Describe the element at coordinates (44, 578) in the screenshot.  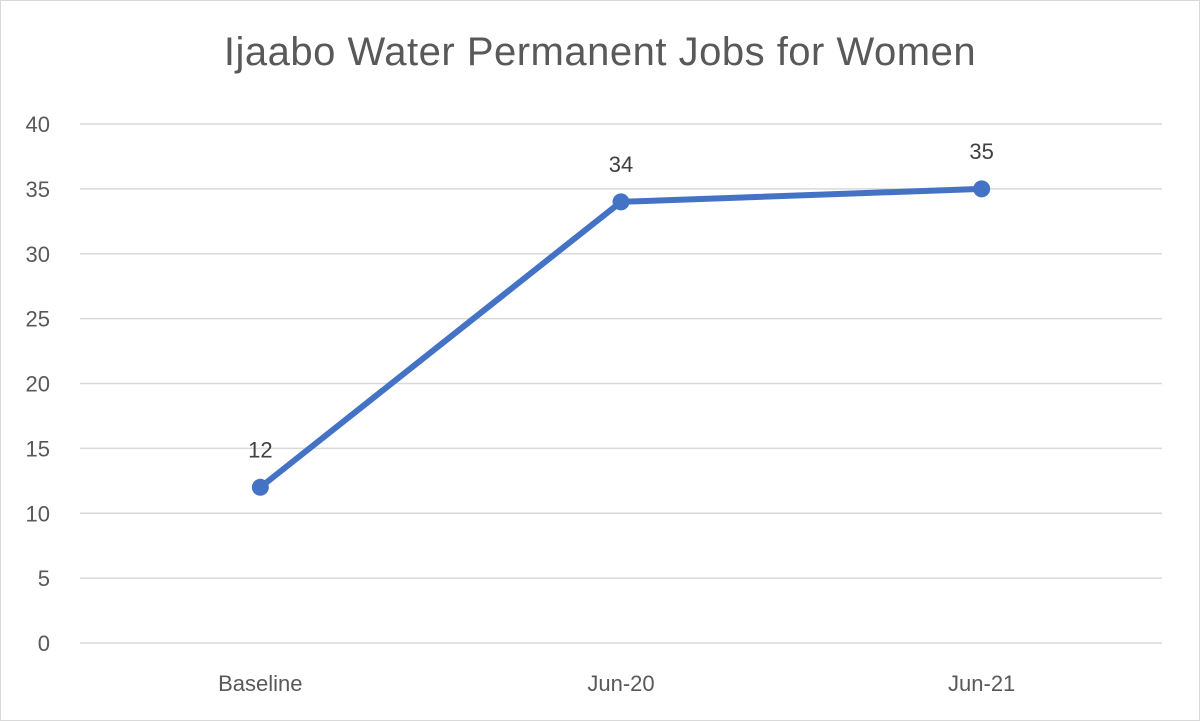
I see `y-tick-label: 5` at that location.